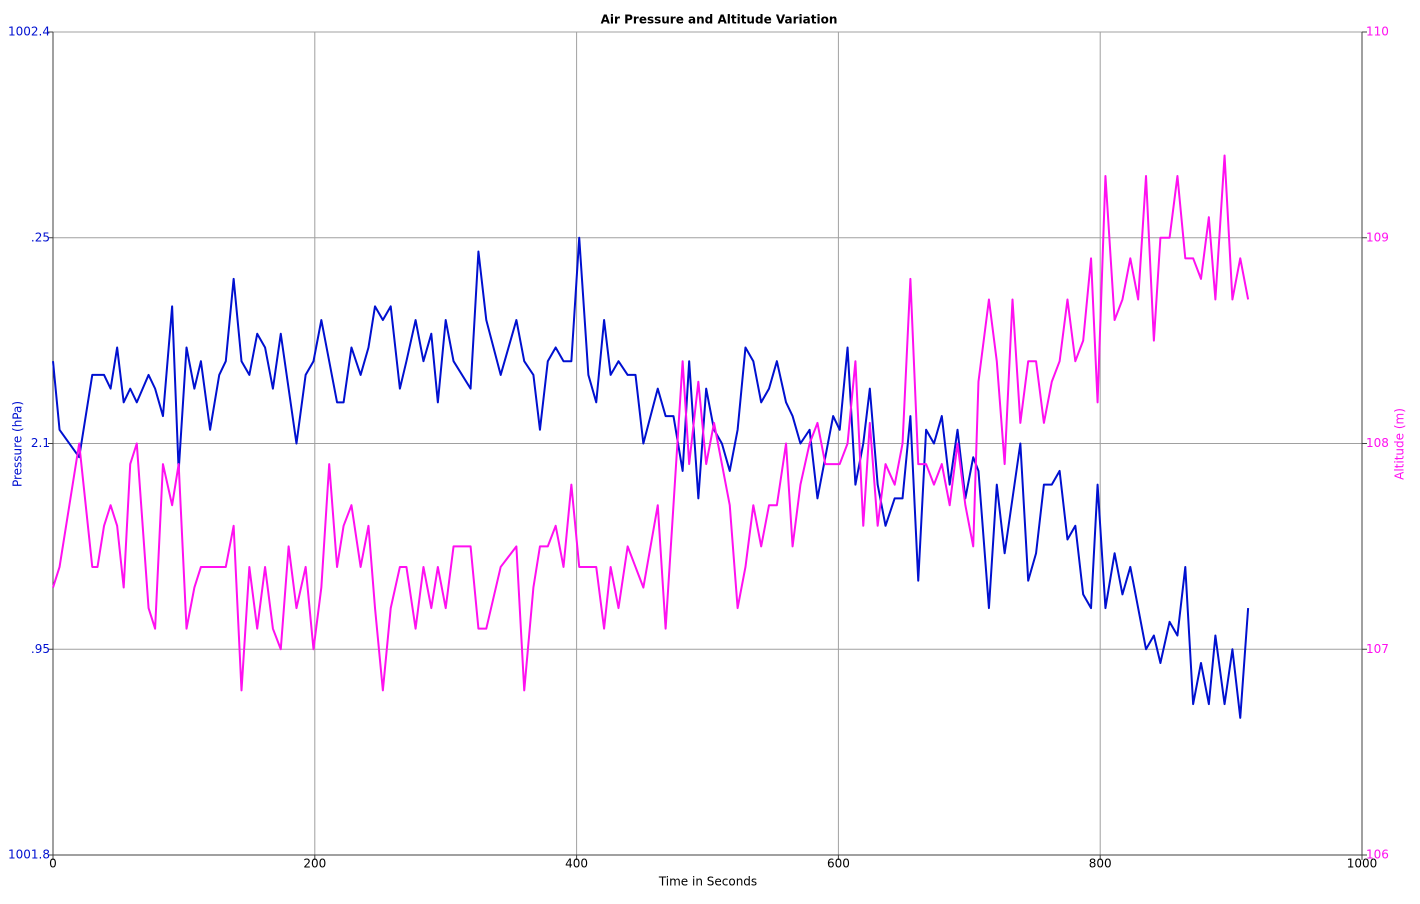  I want to click on y-tick-label: 1001.8, so click(29, 855).